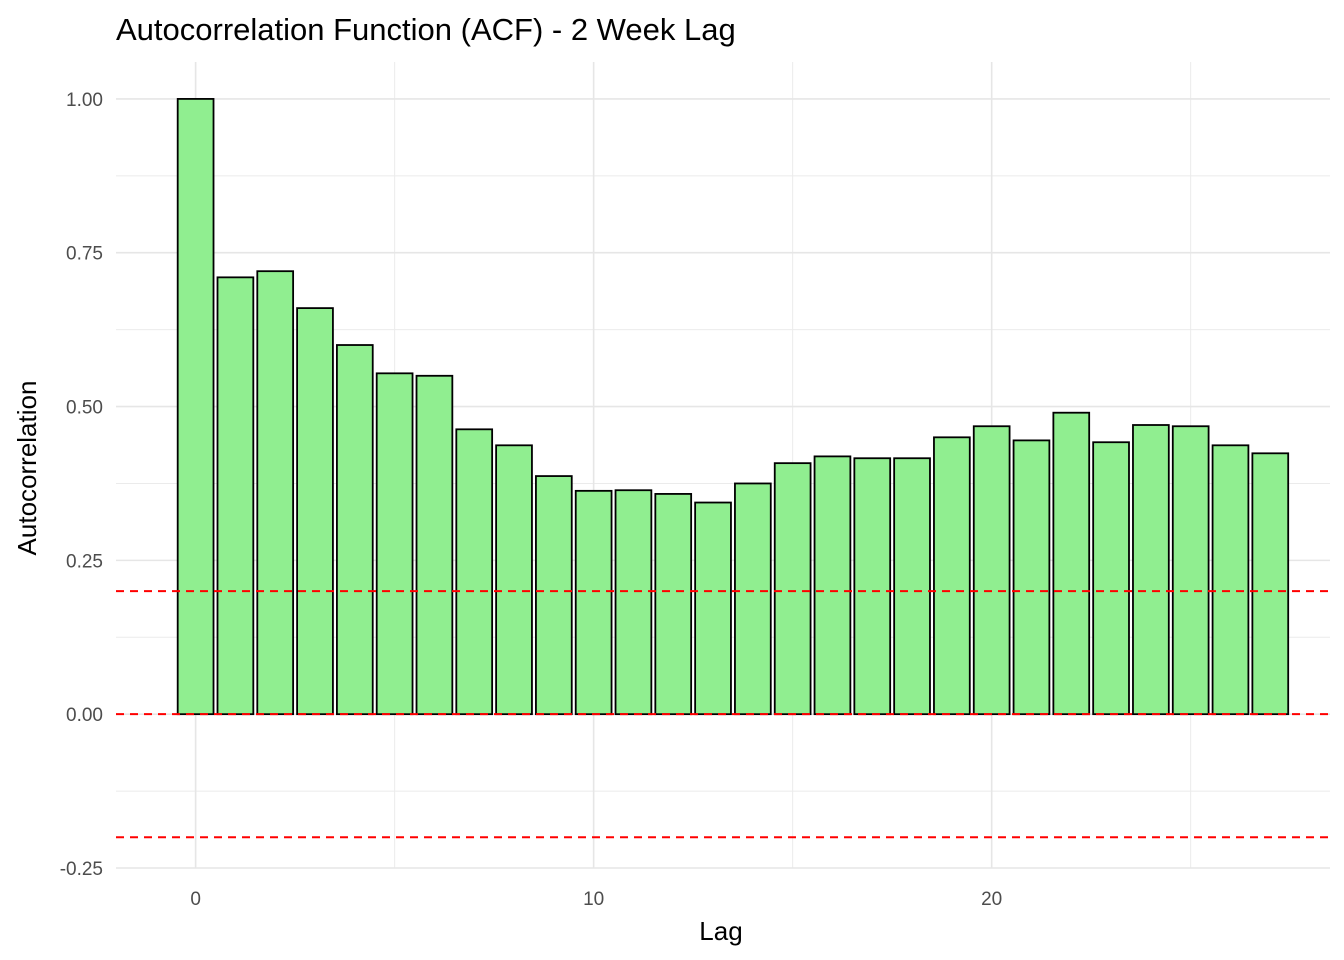 This screenshot has width=1344, height=960. What do you see at coordinates (720, 931) in the screenshot?
I see `x-axis-title: Lag` at bounding box center [720, 931].